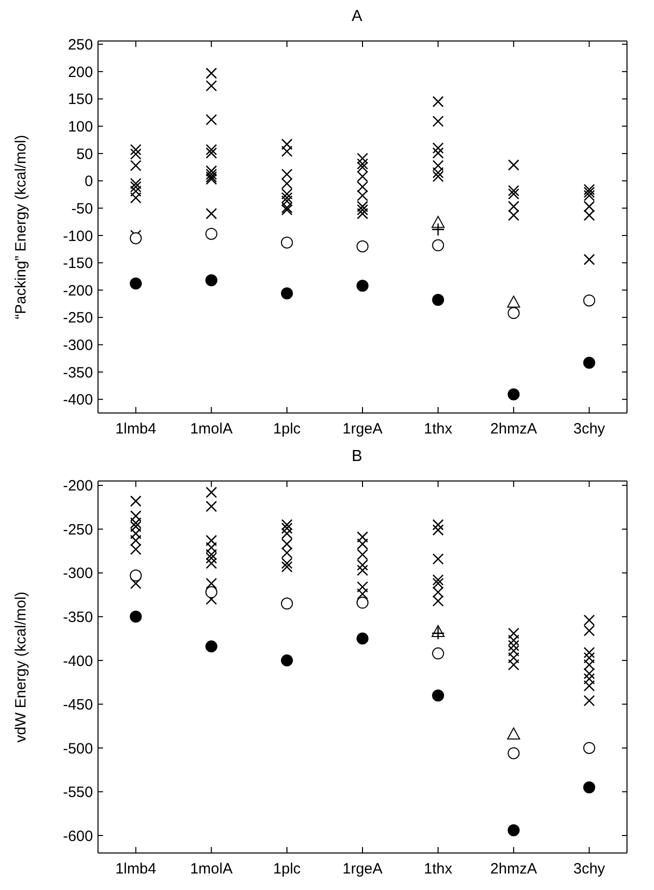  Describe the element at coordinates (82, 209) in the screenshot. I see `y-tick-label: -50` at that location.